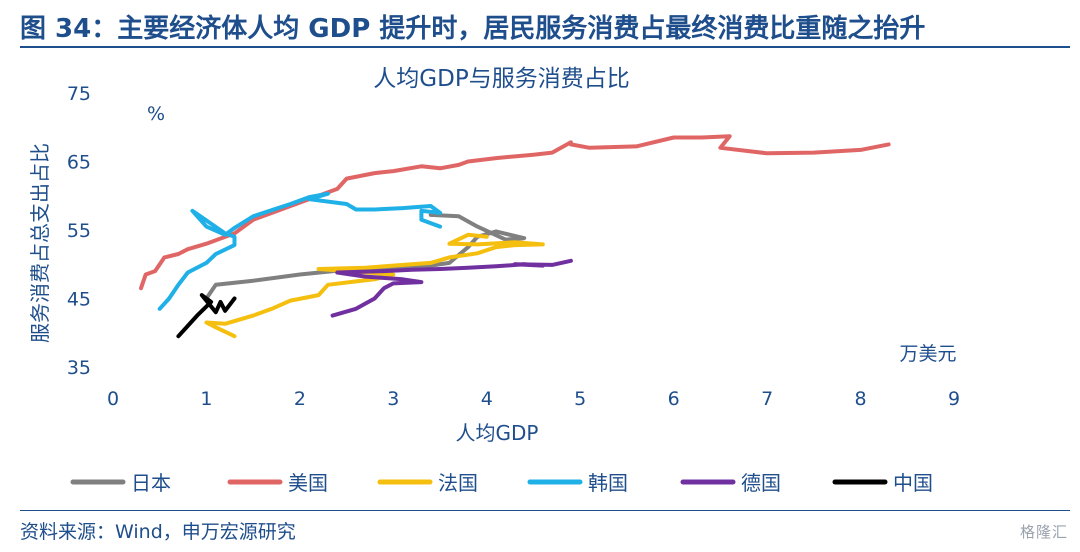 The width and height of the screenshot is (1080, 552). I want to click on x-tick-label: 6, so click(674, 399).